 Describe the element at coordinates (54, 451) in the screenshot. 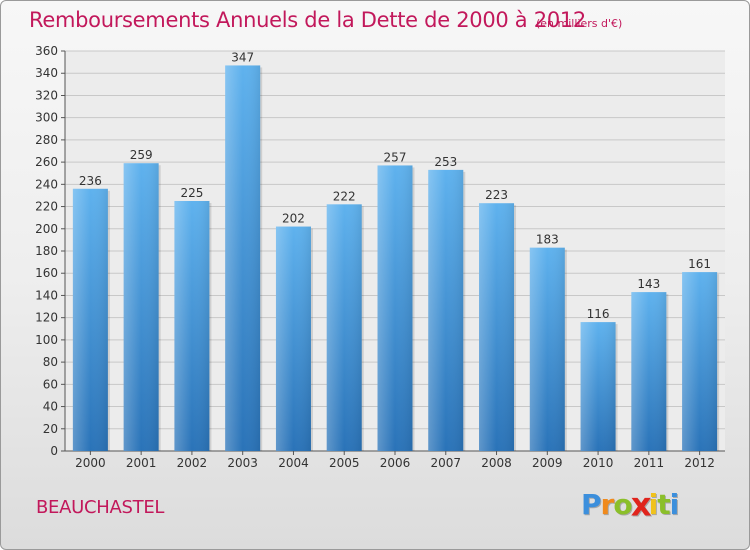

I see `y-tick-label: 0` at that location.